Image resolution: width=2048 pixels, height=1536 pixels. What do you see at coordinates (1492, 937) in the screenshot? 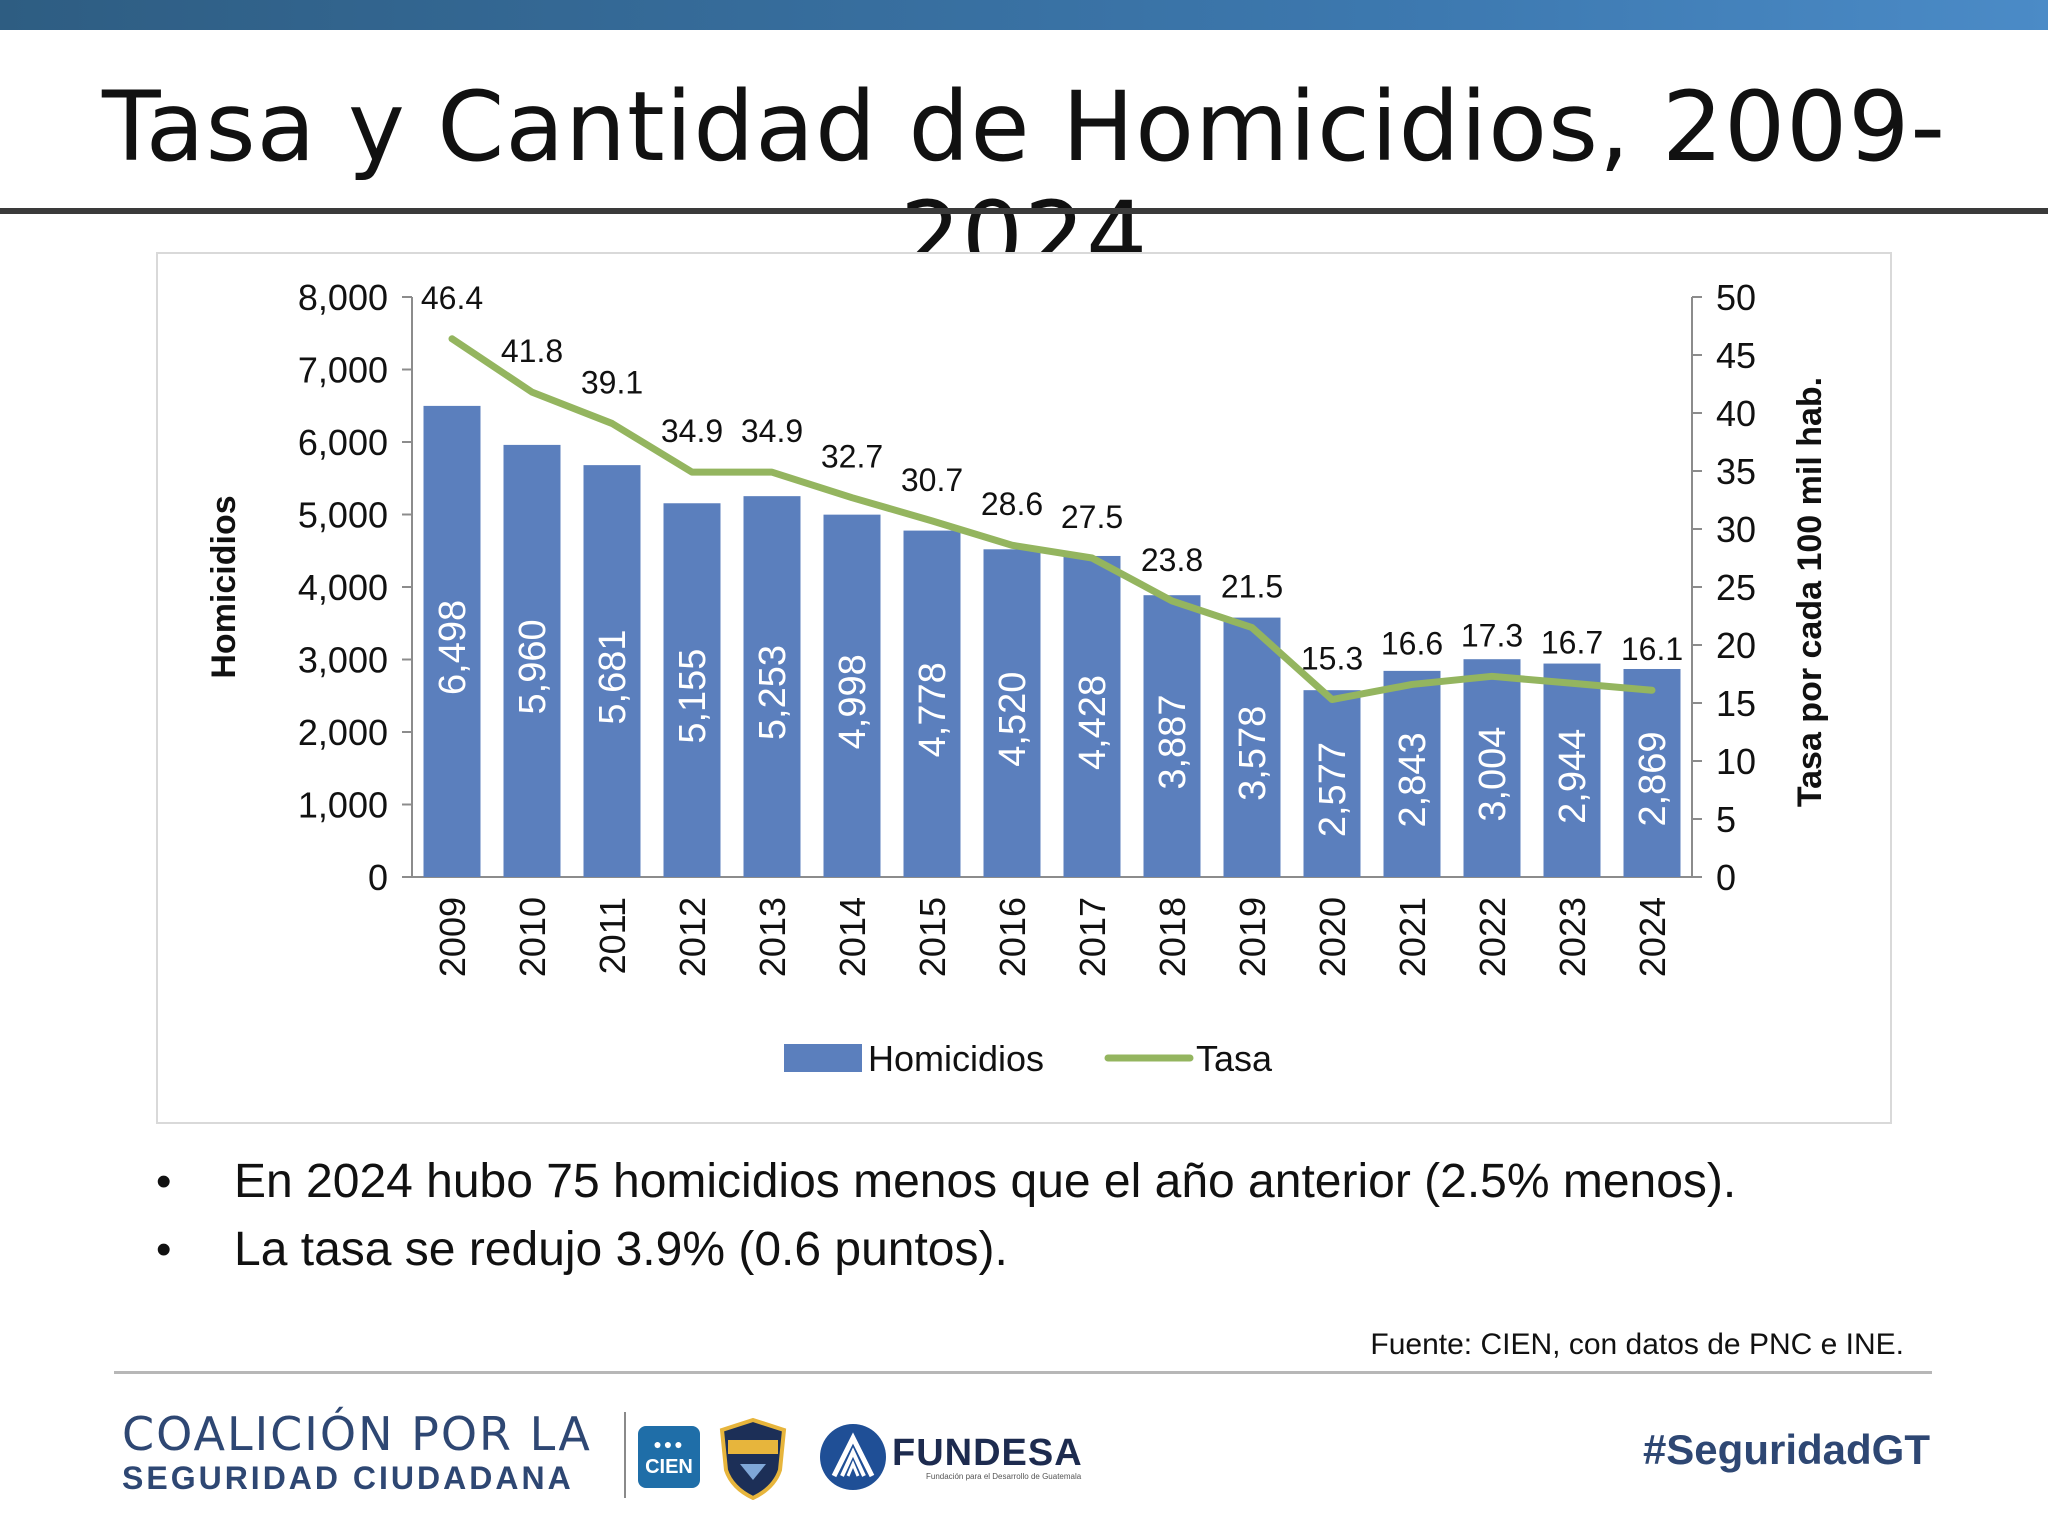
I see `x-tick-label: 2022` at bounding box center [1492, 937].